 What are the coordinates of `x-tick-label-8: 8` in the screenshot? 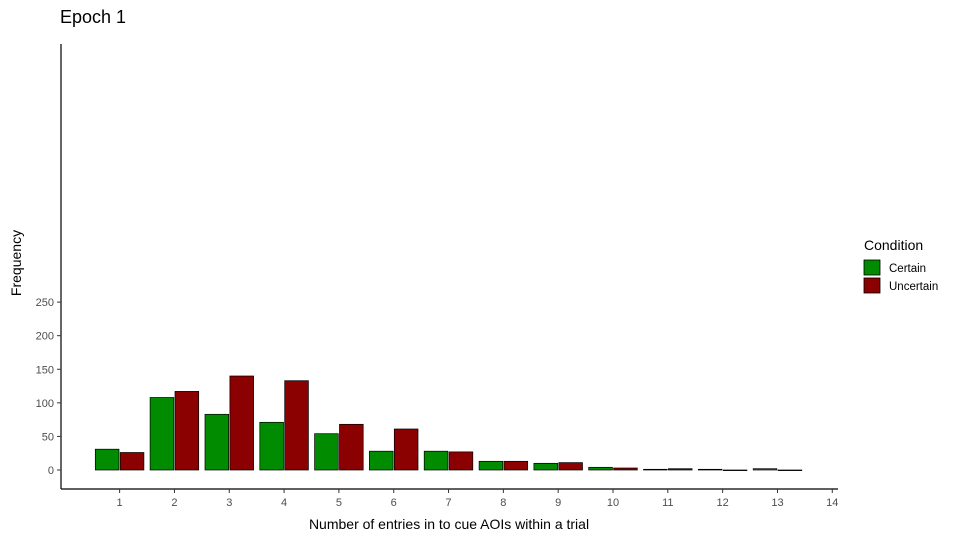 It's located at (503, 503).